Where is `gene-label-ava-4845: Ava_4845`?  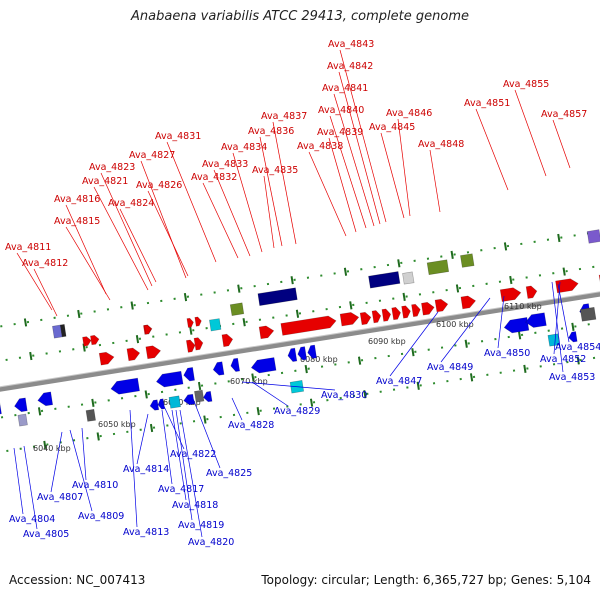
gene-label-ava-4845: Ava_4845 is located at coordinates (392, 127).